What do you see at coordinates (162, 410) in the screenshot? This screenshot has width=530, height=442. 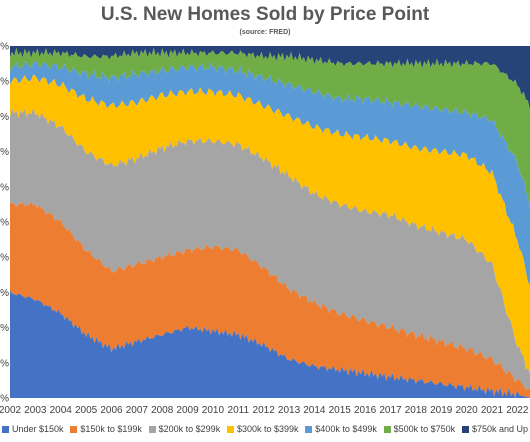 I see `x-tick-label: 2008` at bounding box center [162, 410].